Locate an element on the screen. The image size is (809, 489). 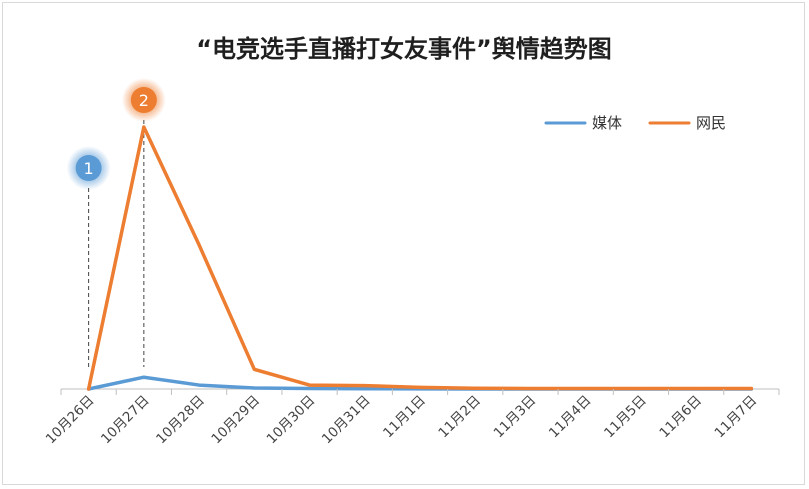
x-tick-label: 10月27日 is located at coordinates (125, 420).